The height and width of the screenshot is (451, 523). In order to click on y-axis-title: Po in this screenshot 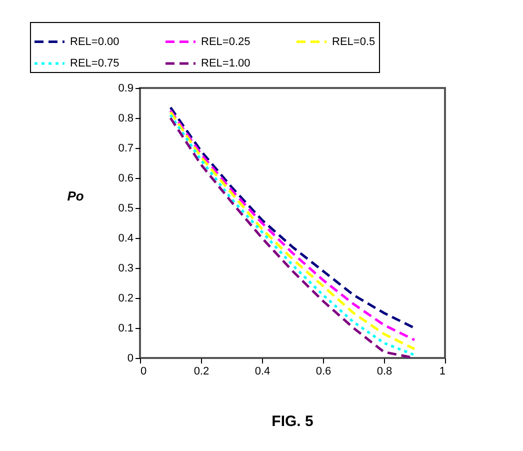, I will do `click(75, 196)`.